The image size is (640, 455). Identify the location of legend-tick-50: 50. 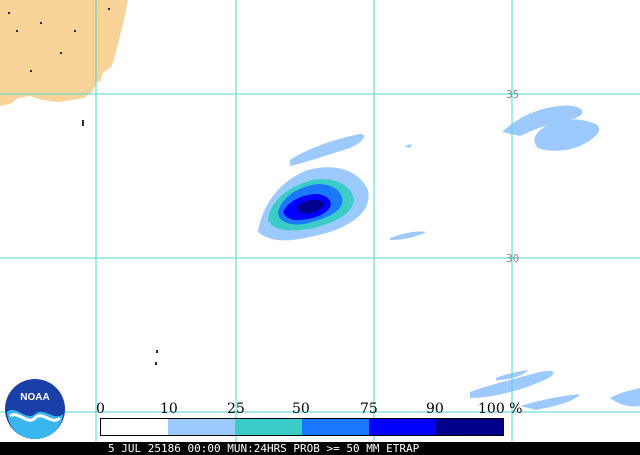
(301, 409).